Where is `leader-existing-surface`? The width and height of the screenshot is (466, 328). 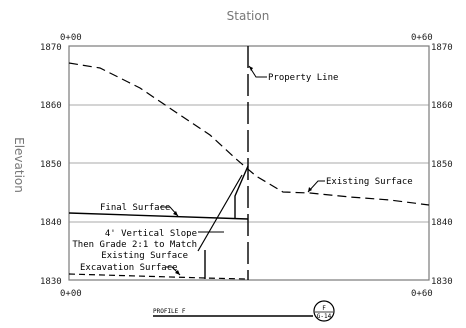 leader-existing-surface is located at coordinates (316, 186).